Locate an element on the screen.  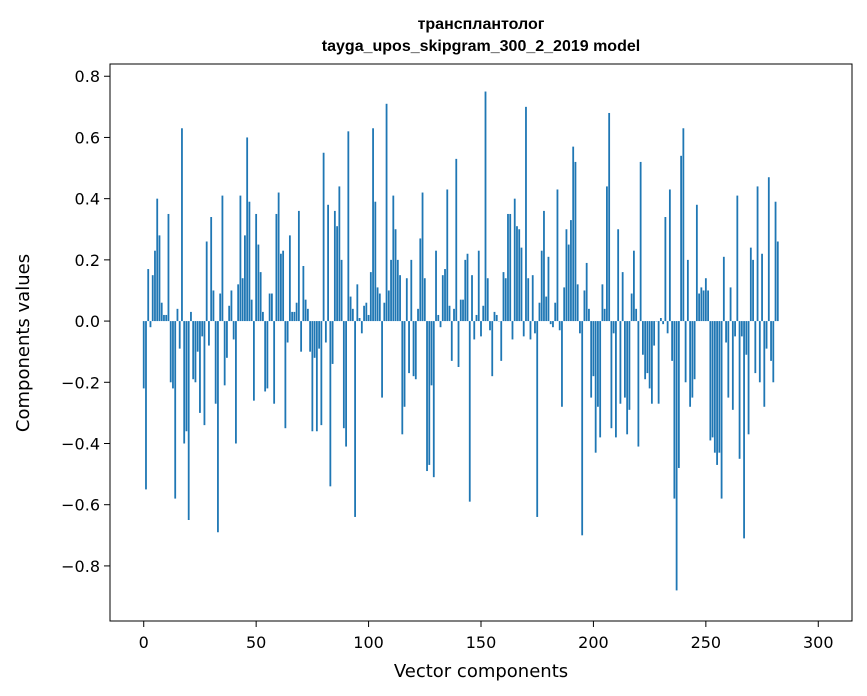
y-axis-label: Components values is located at coordinates (23, 343).